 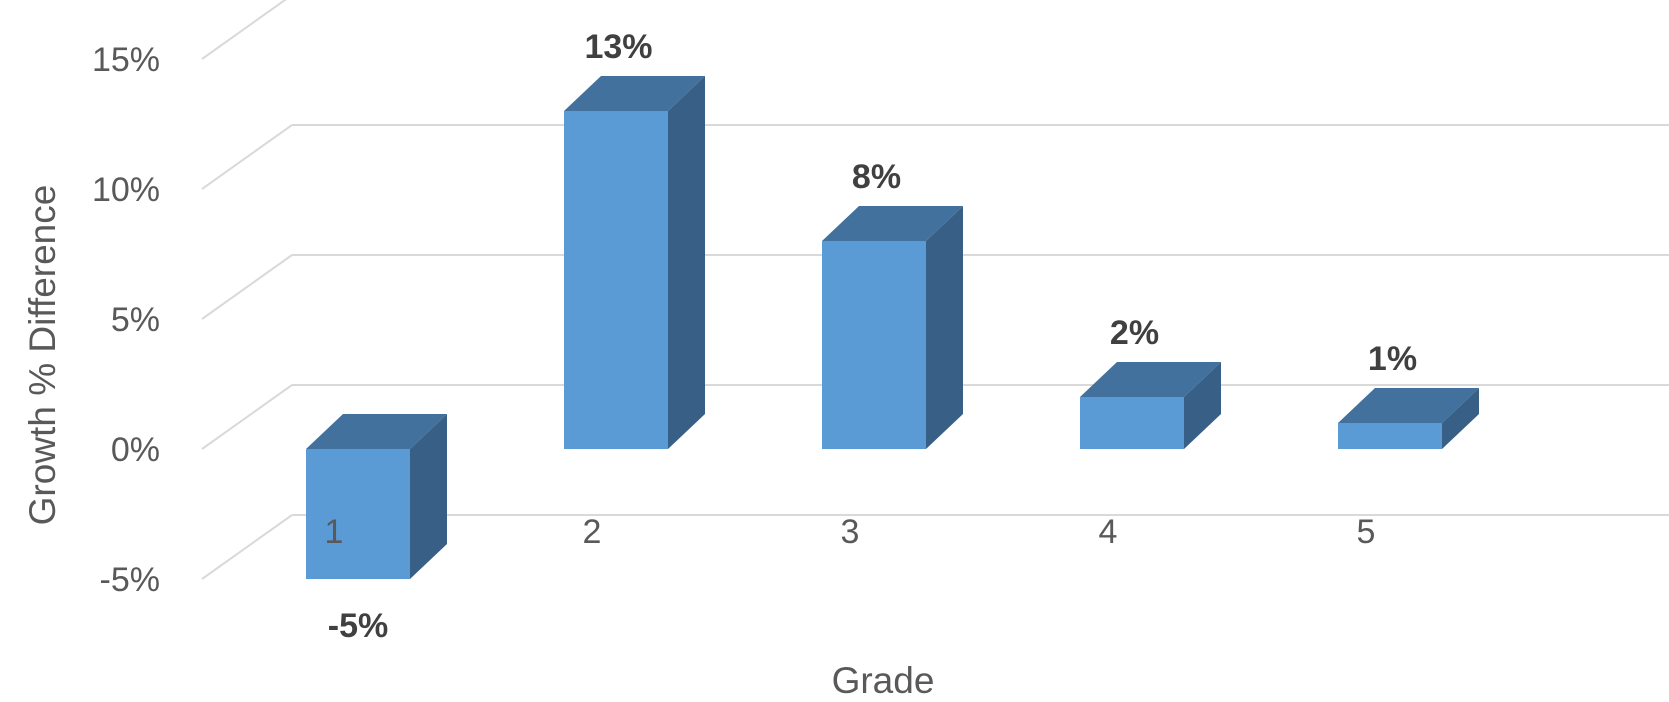 I want to click on x-tick-label: 3, so click(x=850, y=532).